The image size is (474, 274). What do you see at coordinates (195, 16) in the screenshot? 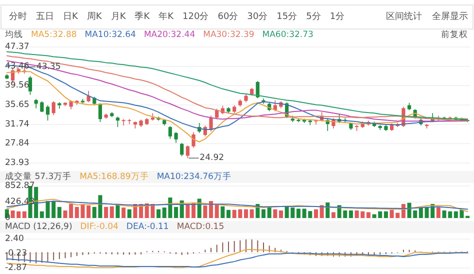
I see `category-label: 120分` at bounding box center [195, 16].